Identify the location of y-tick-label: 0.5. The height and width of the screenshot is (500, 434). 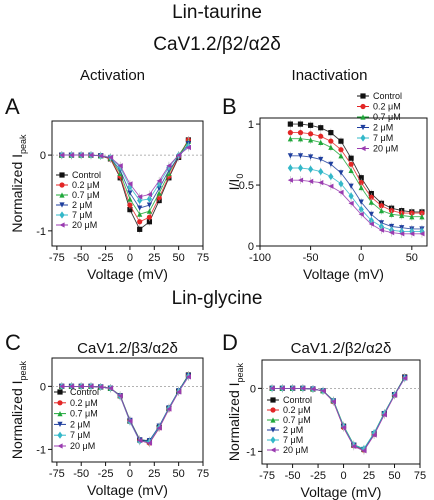
(246, 186).